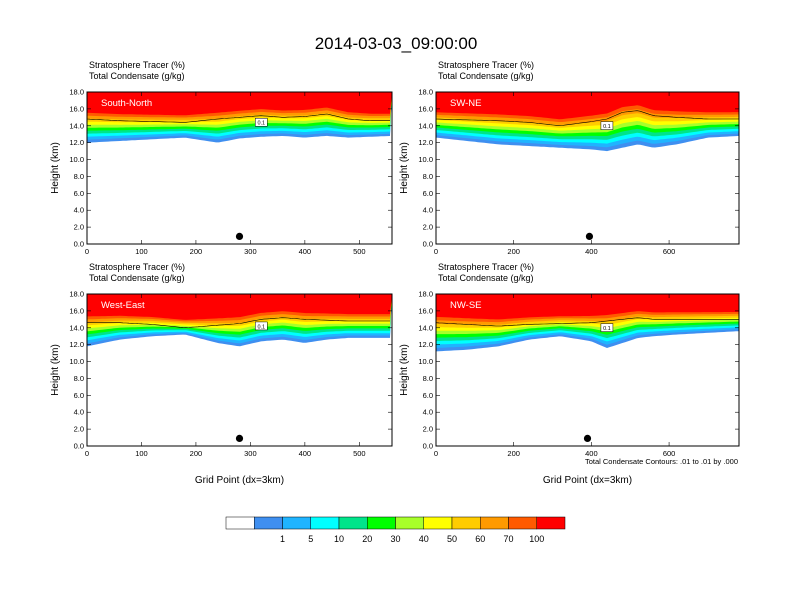  I want to click on colorbar-label: 40, so click(424, 539).